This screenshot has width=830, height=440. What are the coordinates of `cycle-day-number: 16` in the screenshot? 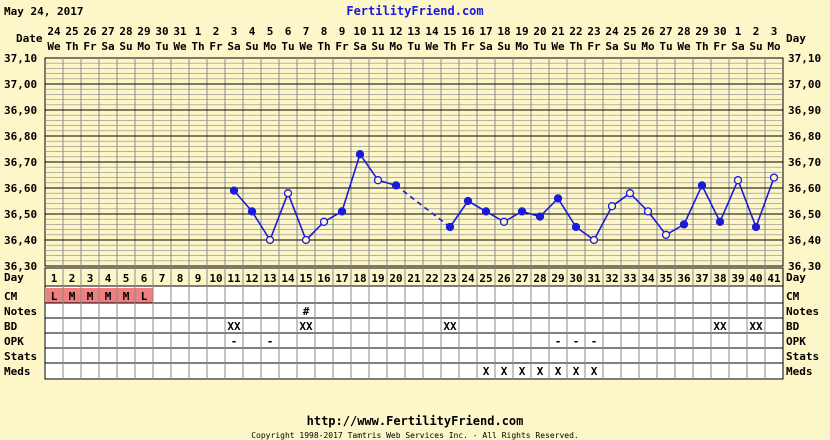 It's located at (324, 278).